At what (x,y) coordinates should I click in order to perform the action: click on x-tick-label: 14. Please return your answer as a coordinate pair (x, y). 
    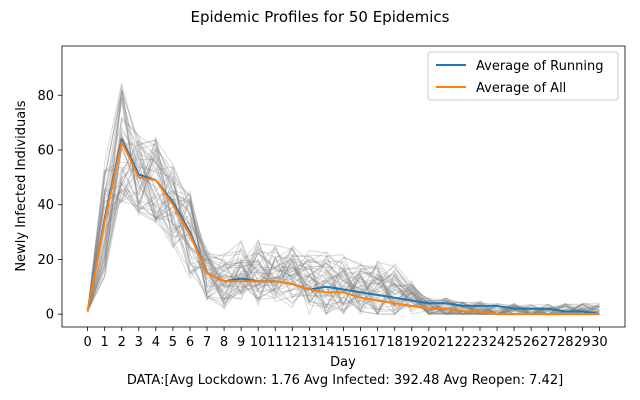
    Looking at the image, I should click on (326, 342).